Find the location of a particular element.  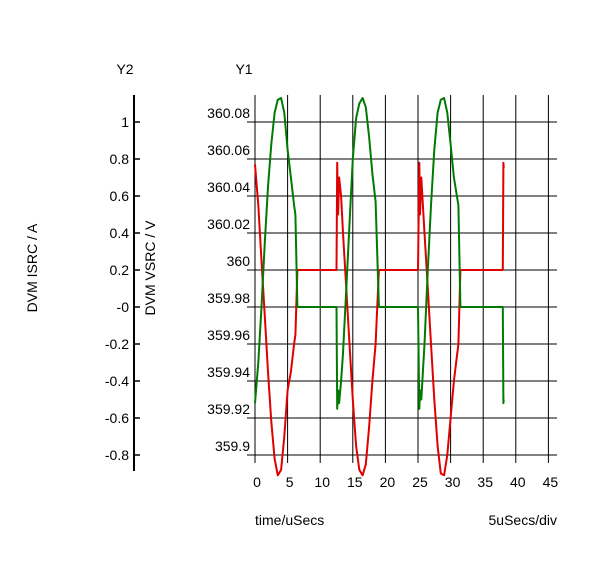

y2-tick-label: 0.8 is located at coordinates (120, 159).